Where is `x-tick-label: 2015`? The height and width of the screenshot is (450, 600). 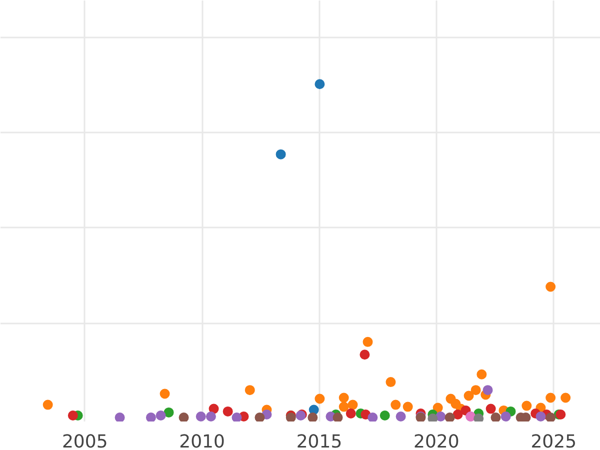 x-tick-label: 2015 is located at coordinates (319, 441).